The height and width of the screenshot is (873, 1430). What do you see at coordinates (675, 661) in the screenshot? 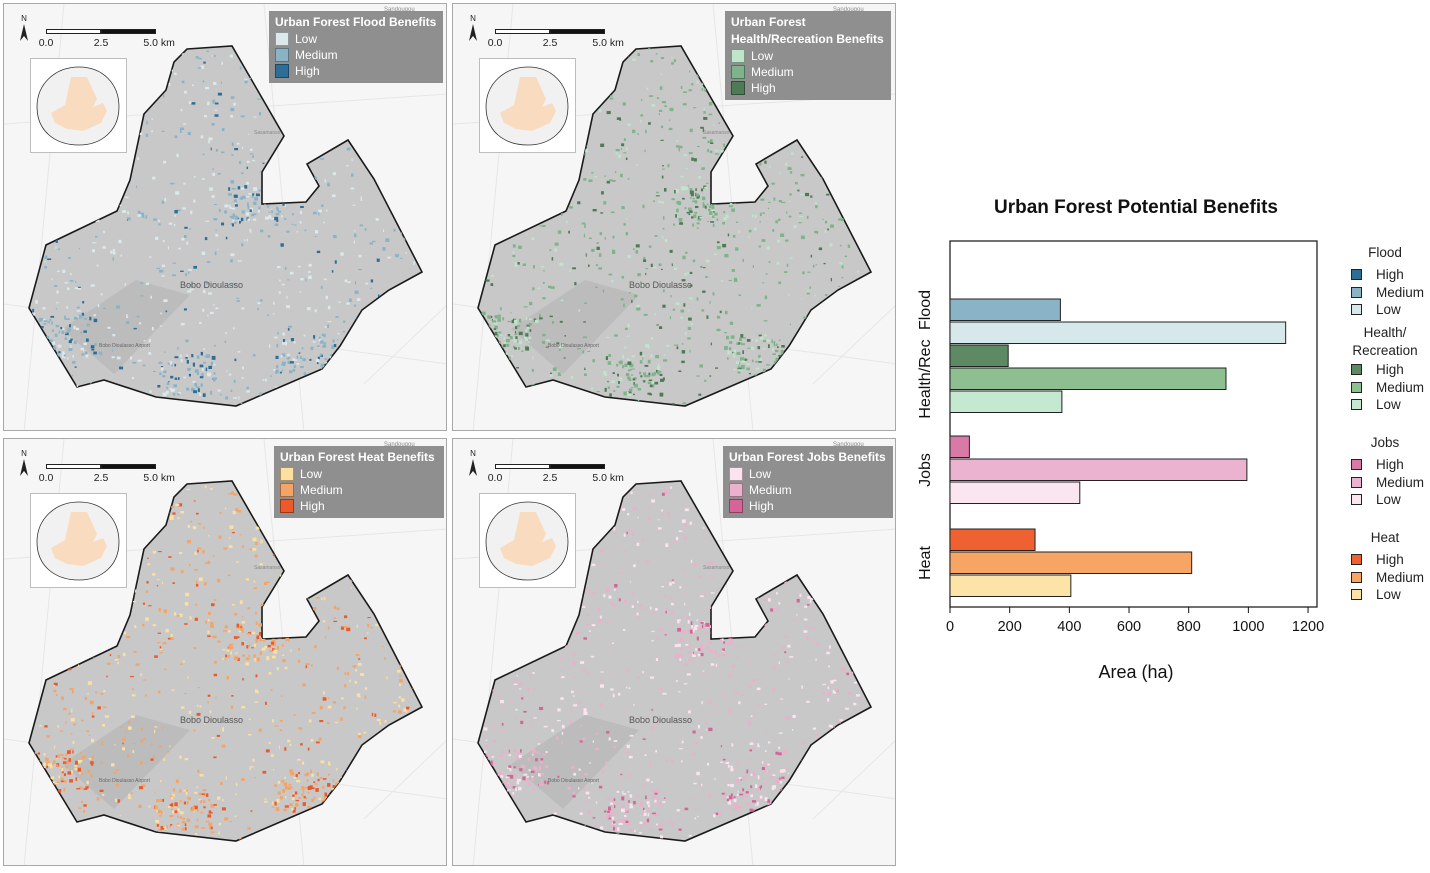
I see `benefit-patches` at bounding box center [675, 661].